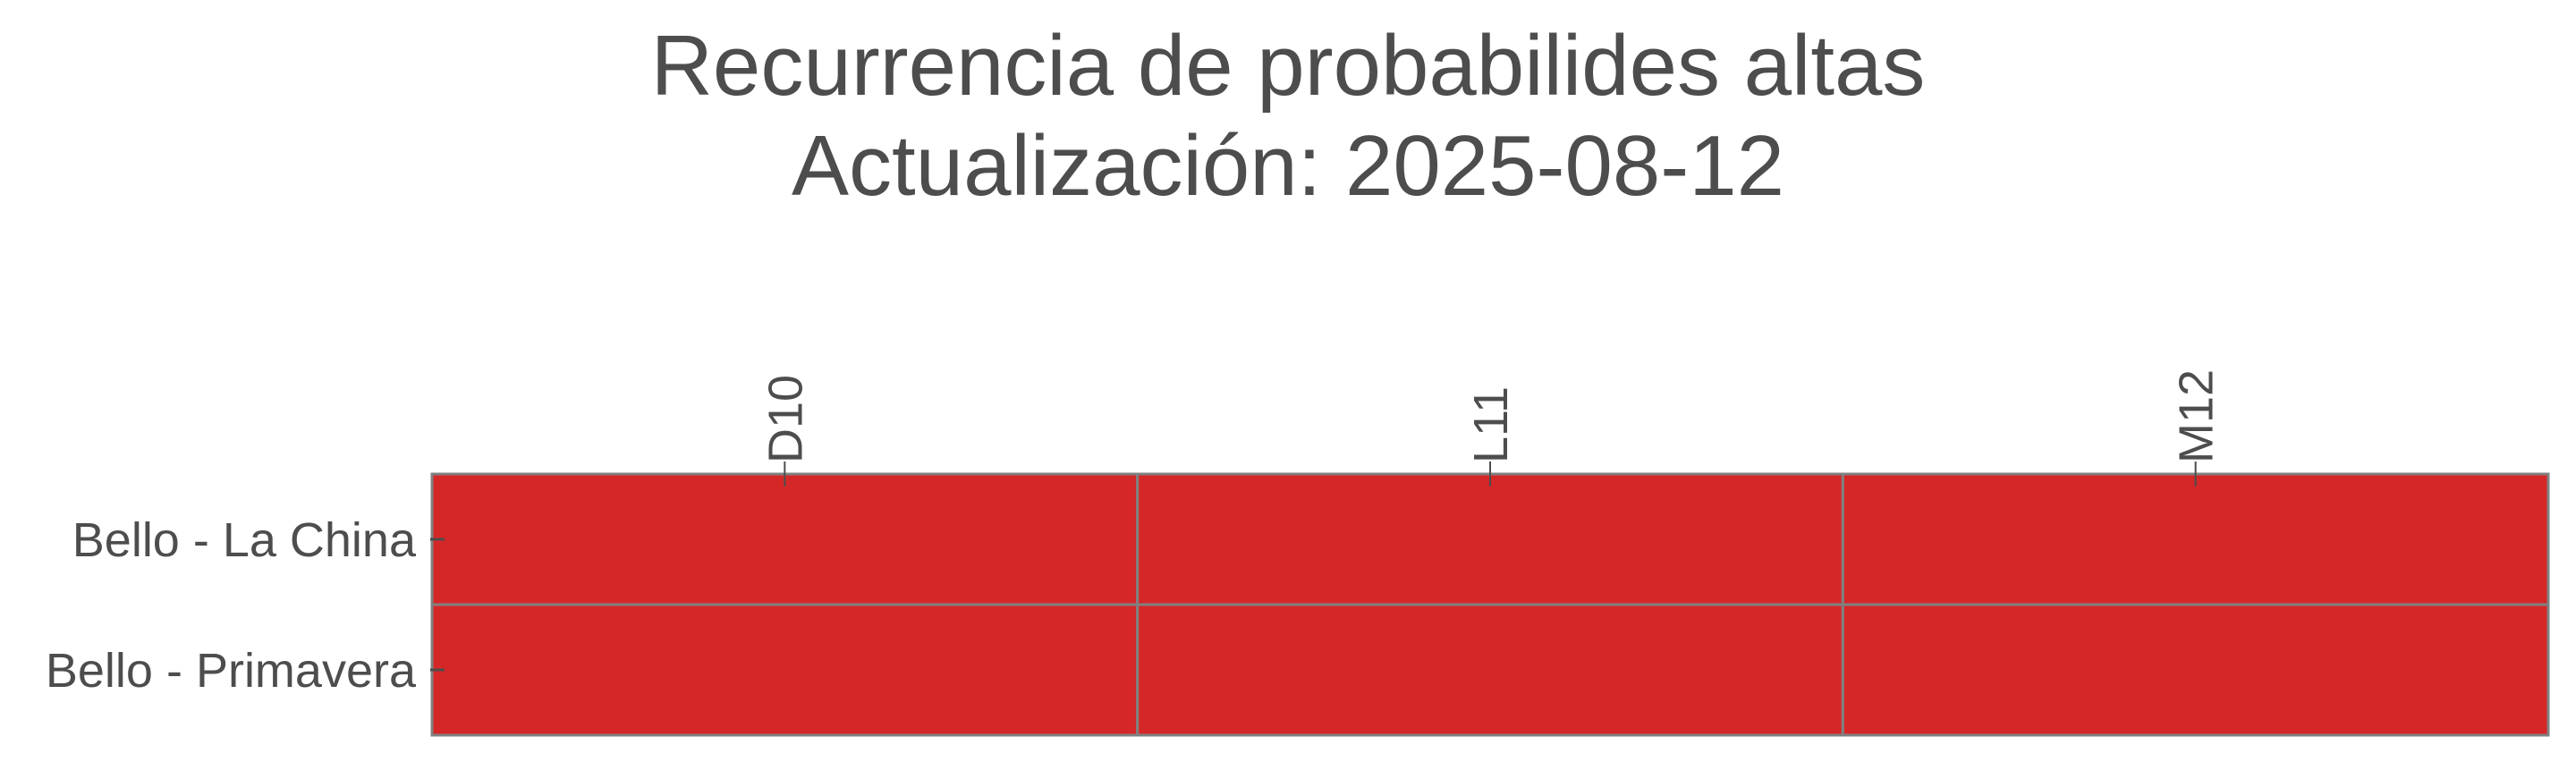 This screenshot has height=762, width=2576. I want to click on y-tick-label: Bello - Primavera, so click(231, 671).